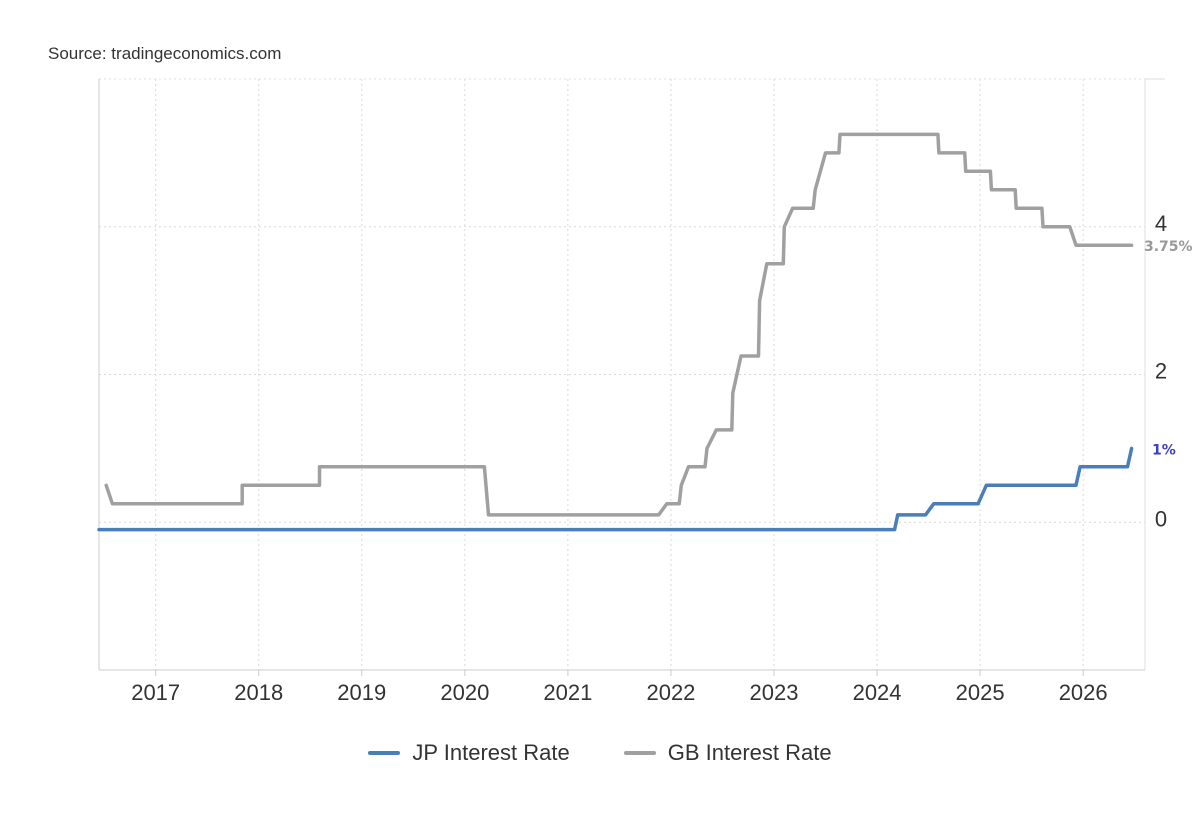  Describe the element at coordinates (749, 752) in the screenshot. I see `legend-label-gb: GB Interest Rate` at that location.